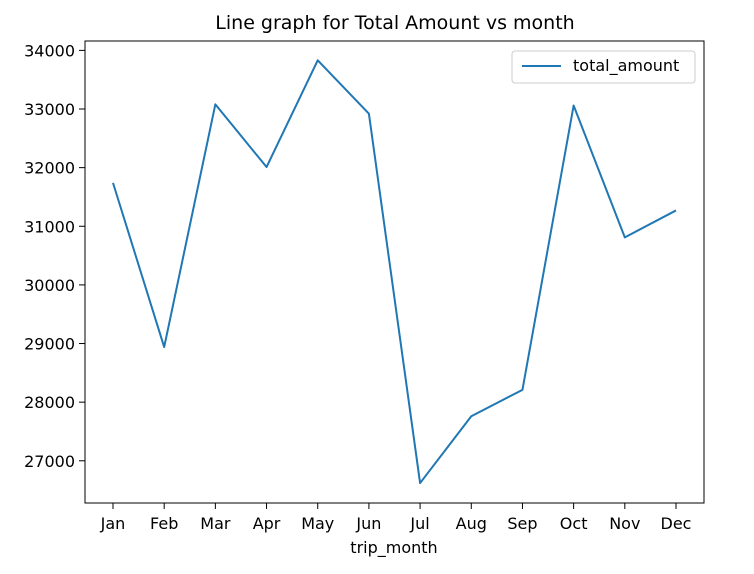 This screenshot has height=574, width=754. I want to click on legend-box, so click(603, 67).